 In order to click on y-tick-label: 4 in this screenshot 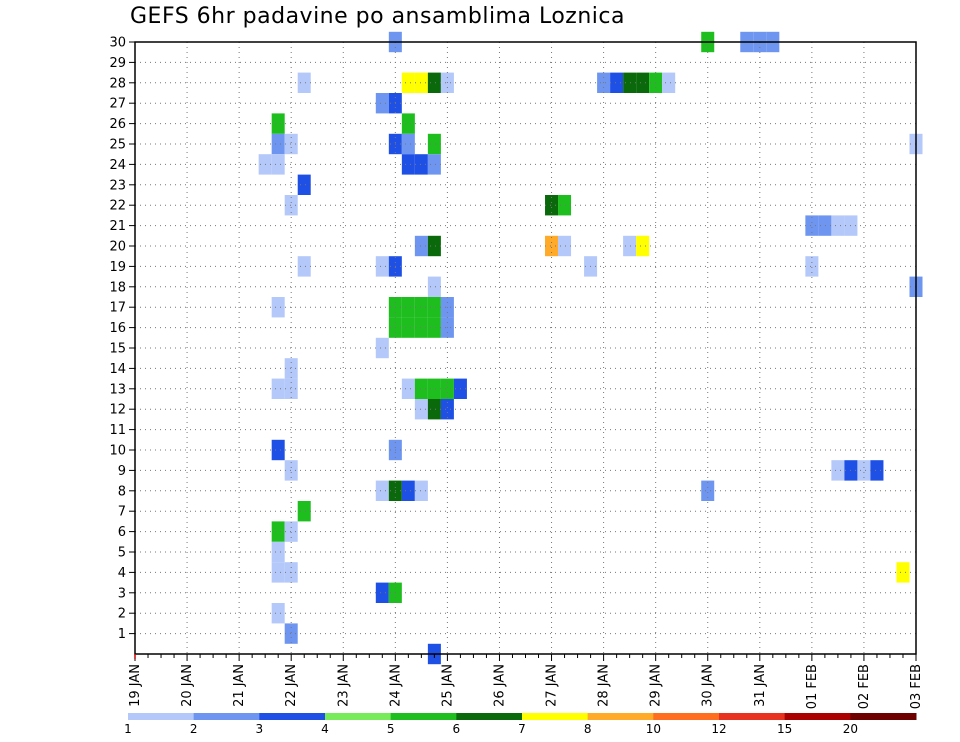, I will do `click(122, 573)`.